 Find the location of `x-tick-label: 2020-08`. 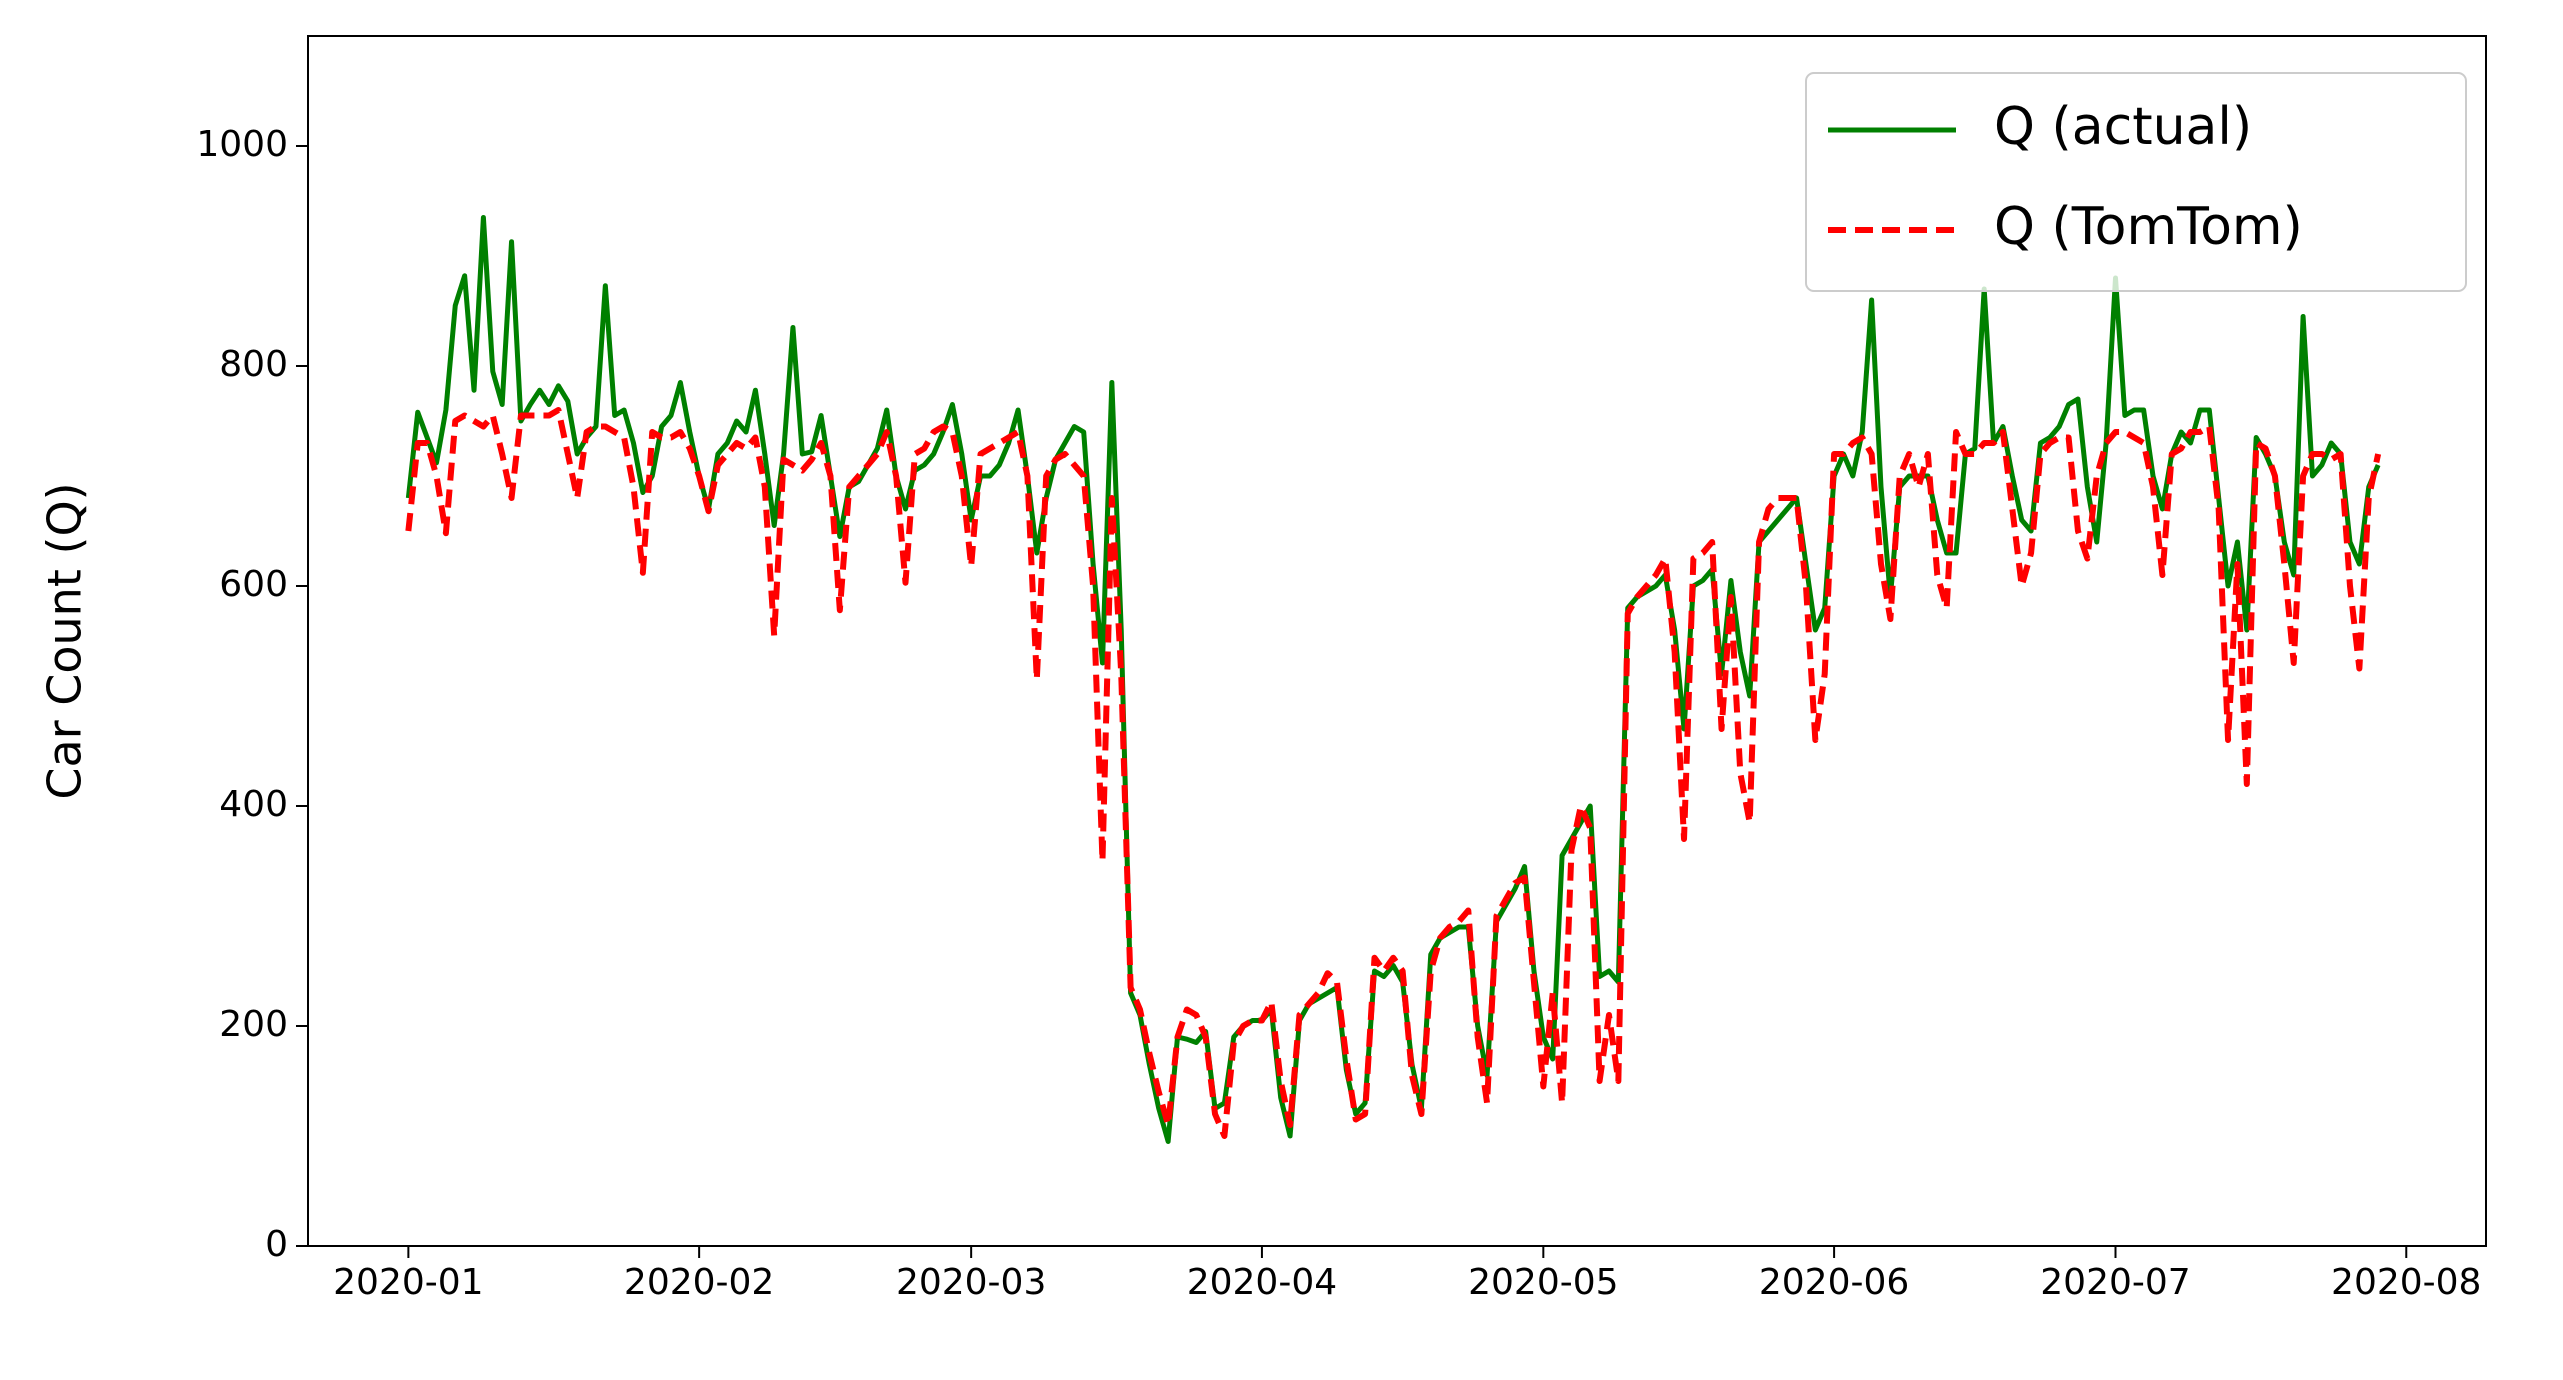

x-tick-label: 2020-08 is located at coordinates (2406, 1282).